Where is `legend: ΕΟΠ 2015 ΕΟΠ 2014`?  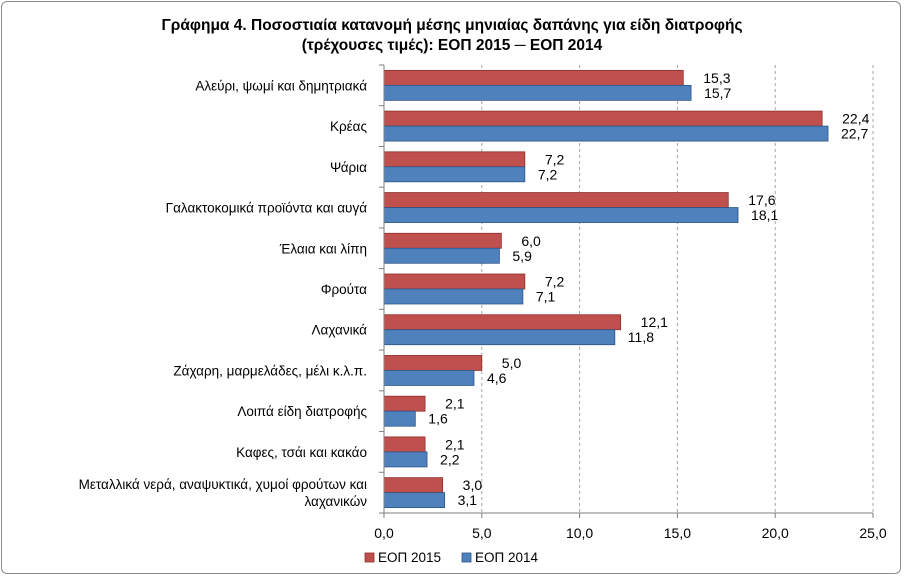 legend: ΕΟΠ 2015 ΕΟΠ 2014 is located at coordinates (451, 557).